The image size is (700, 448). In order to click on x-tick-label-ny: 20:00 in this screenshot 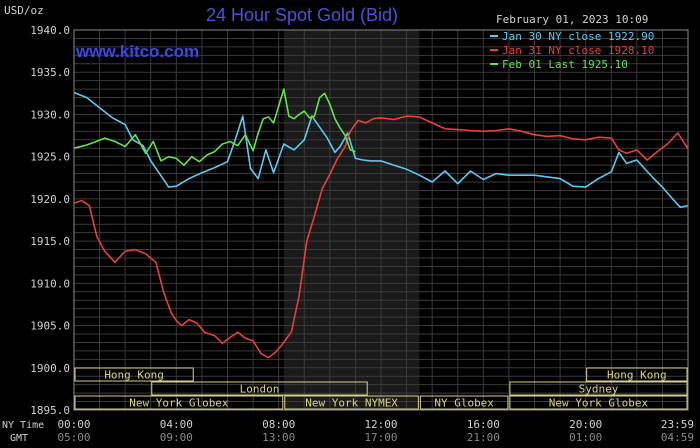, I will do `click(585, 424)`.